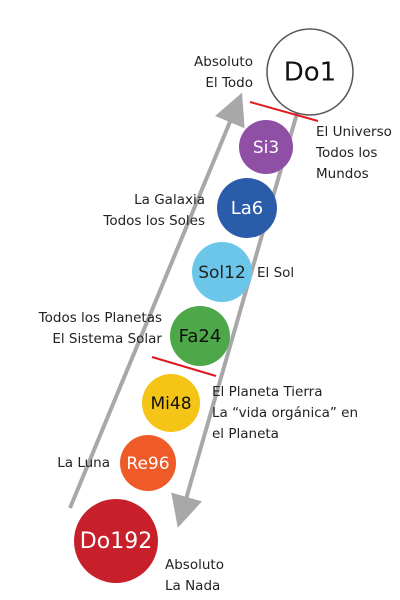 The width and height of the screenshot is (400, 600). I want to click on node-label: Si3, so click(266, 148).